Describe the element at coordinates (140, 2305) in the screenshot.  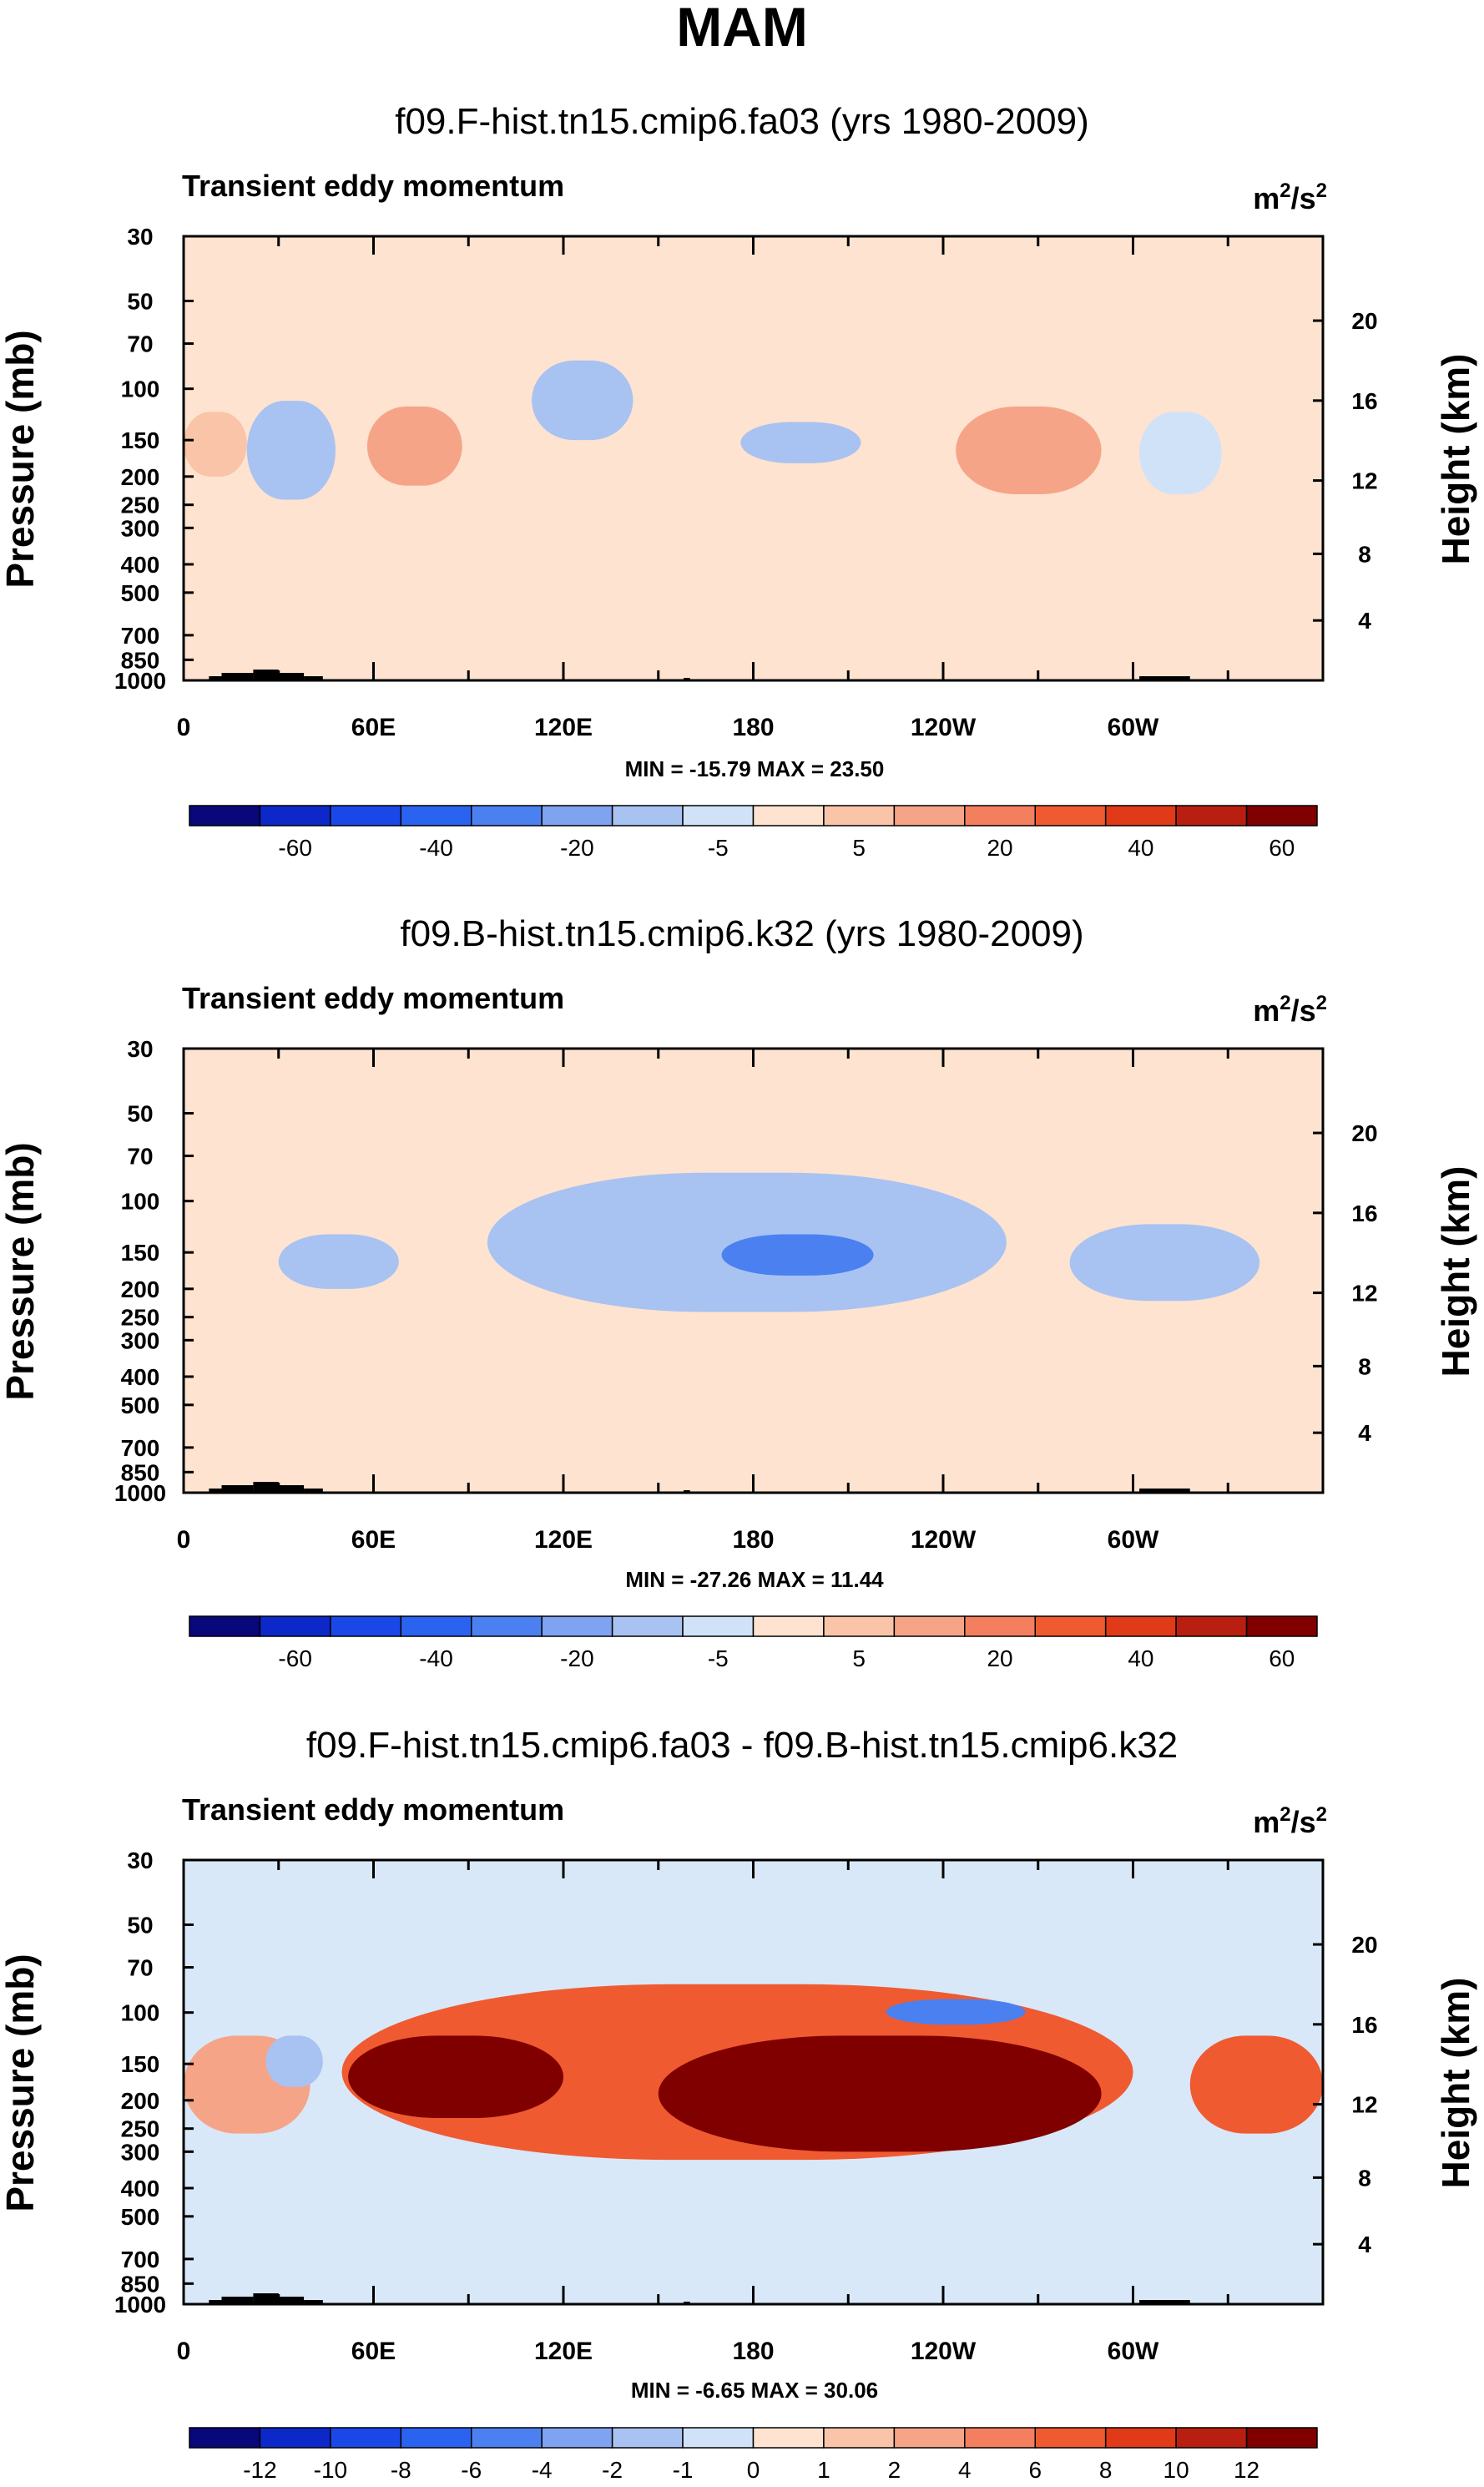
I see `y-tick-label: 1000` at that location.